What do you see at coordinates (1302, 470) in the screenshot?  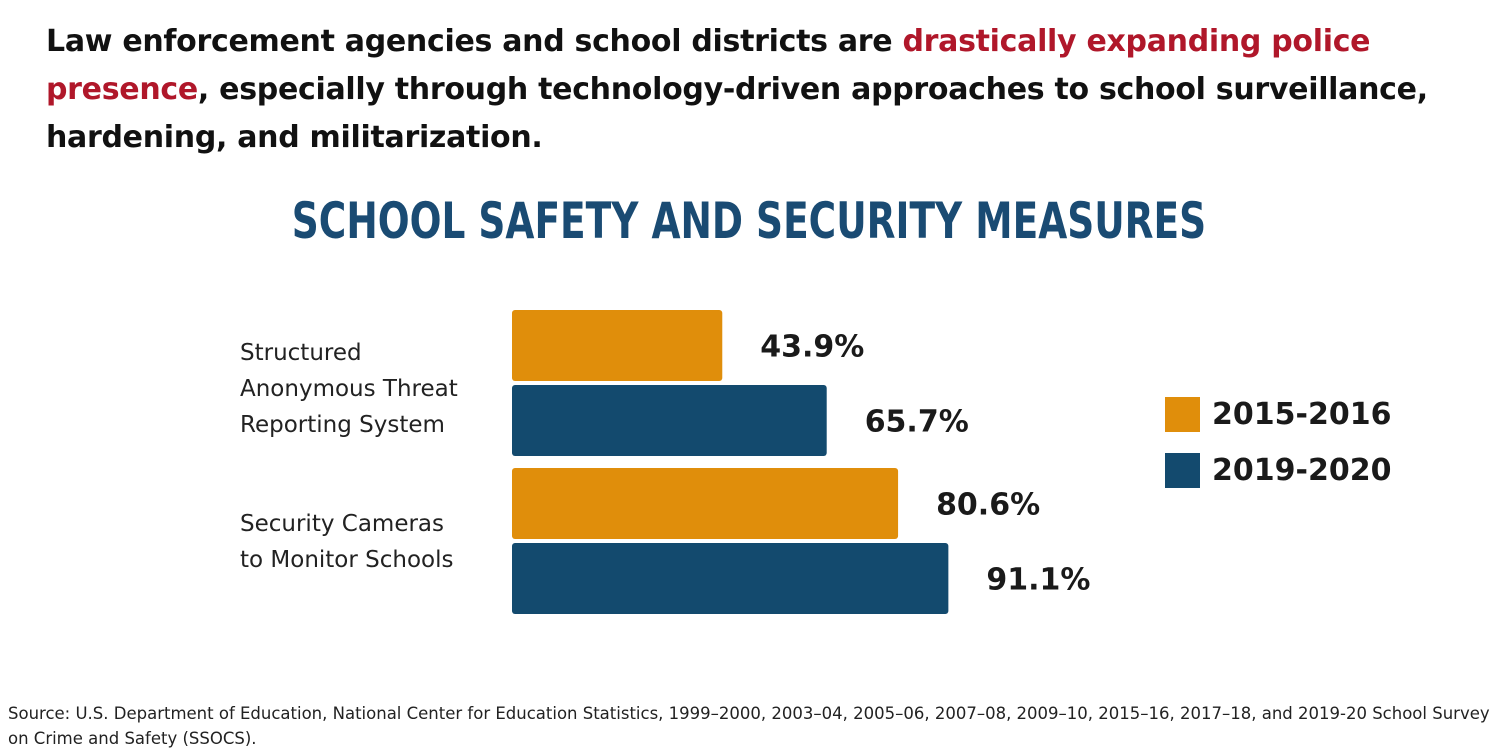 I see `legend-label-2019-2020: 2019-2020` at bounding box center [1302, 470].